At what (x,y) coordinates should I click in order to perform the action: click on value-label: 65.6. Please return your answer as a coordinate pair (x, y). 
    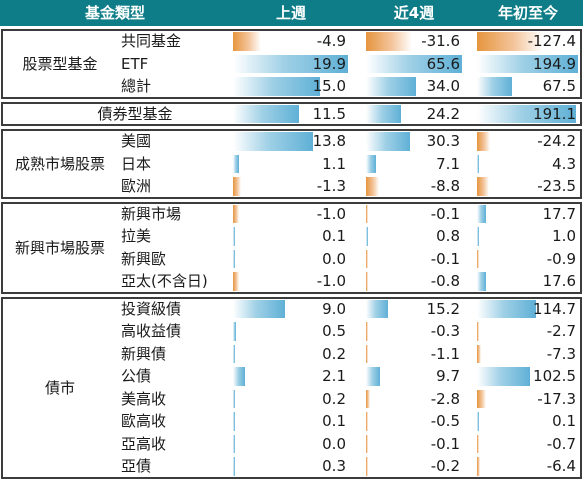
    Looking at the image, I should click on (443, 63).